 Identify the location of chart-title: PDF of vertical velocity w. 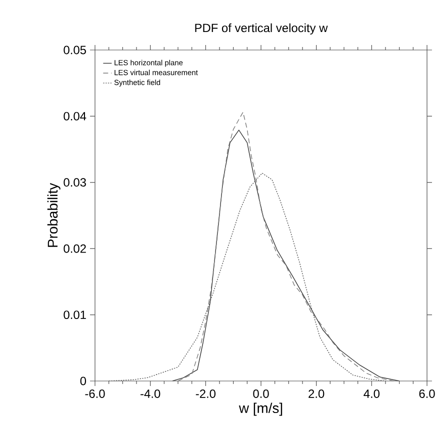
(261, 29).